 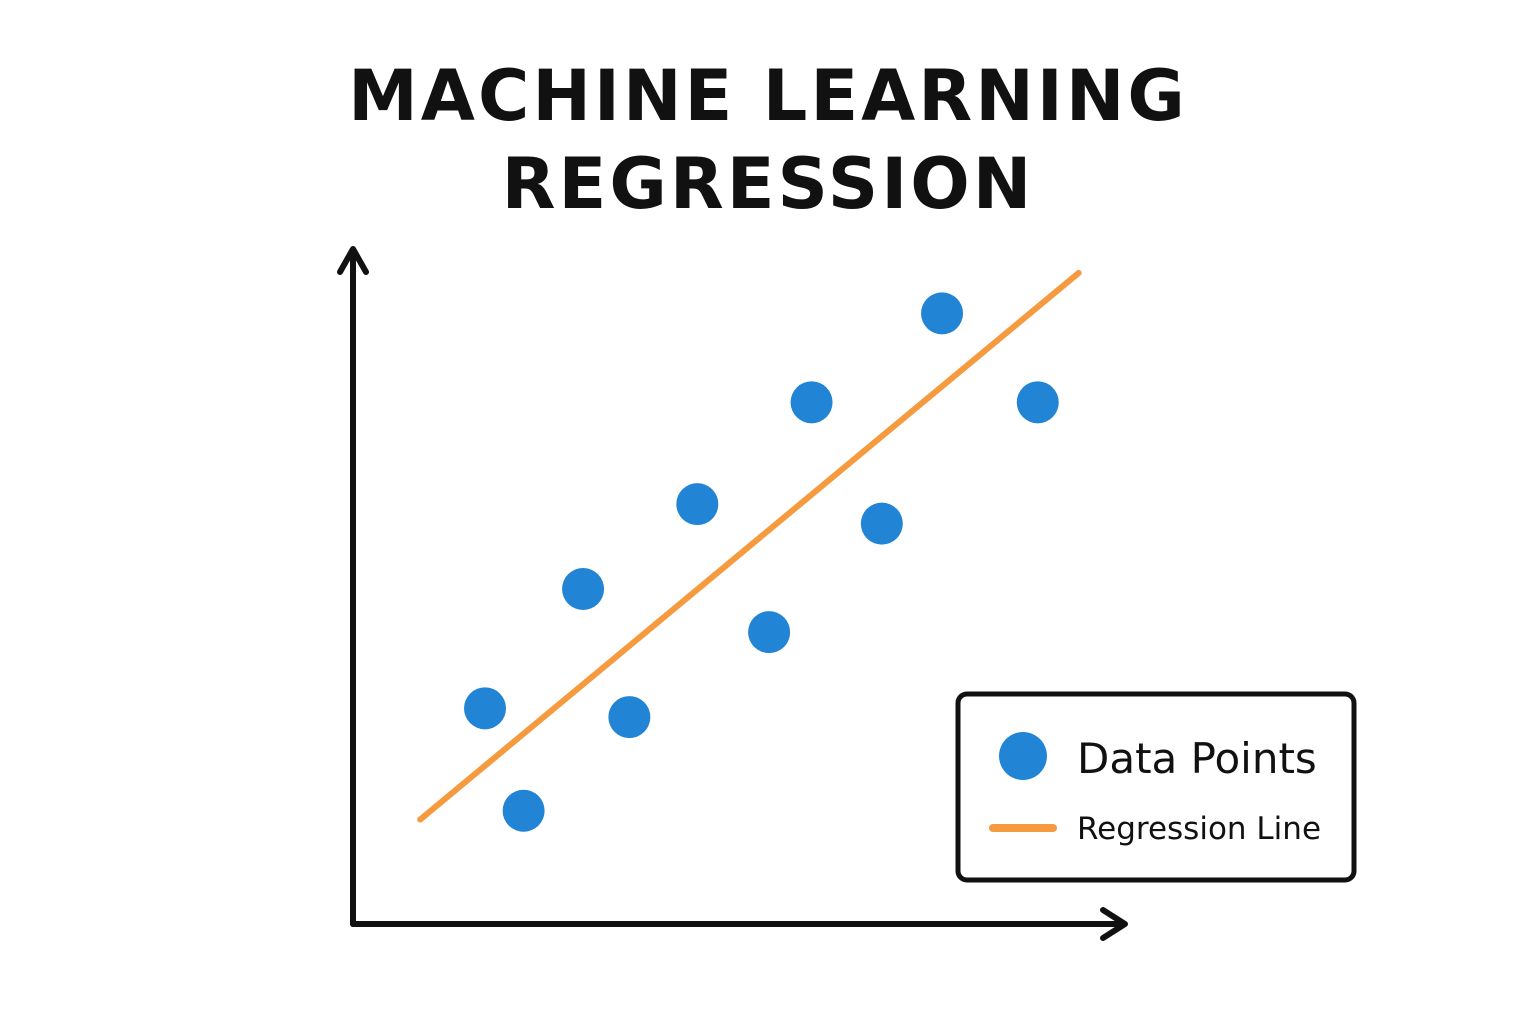 I want to click on legend-point-swatch, so click(x=1023, y=756).